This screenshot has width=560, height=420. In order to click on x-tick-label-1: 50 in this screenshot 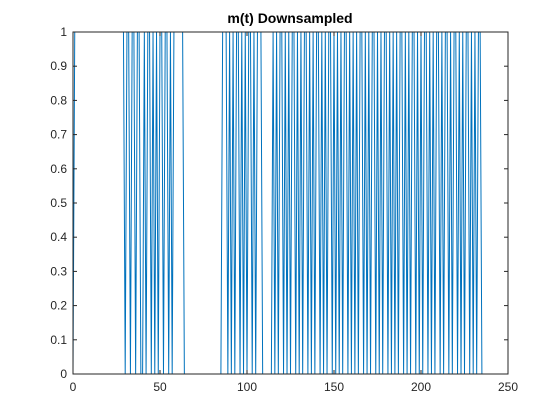, I will do `click(160, 387)`.